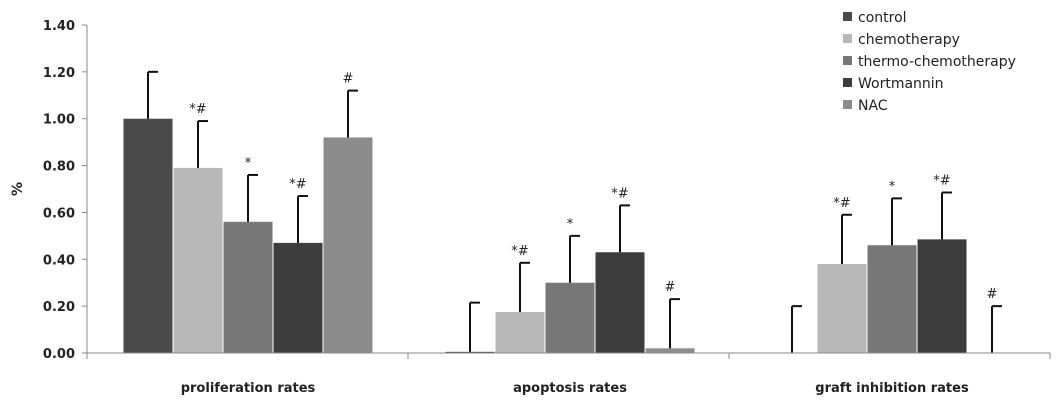  Describe the element at coordinates (892, 388) in the screenshot. I see `x-category-label: graft inhibition rates` at that location.